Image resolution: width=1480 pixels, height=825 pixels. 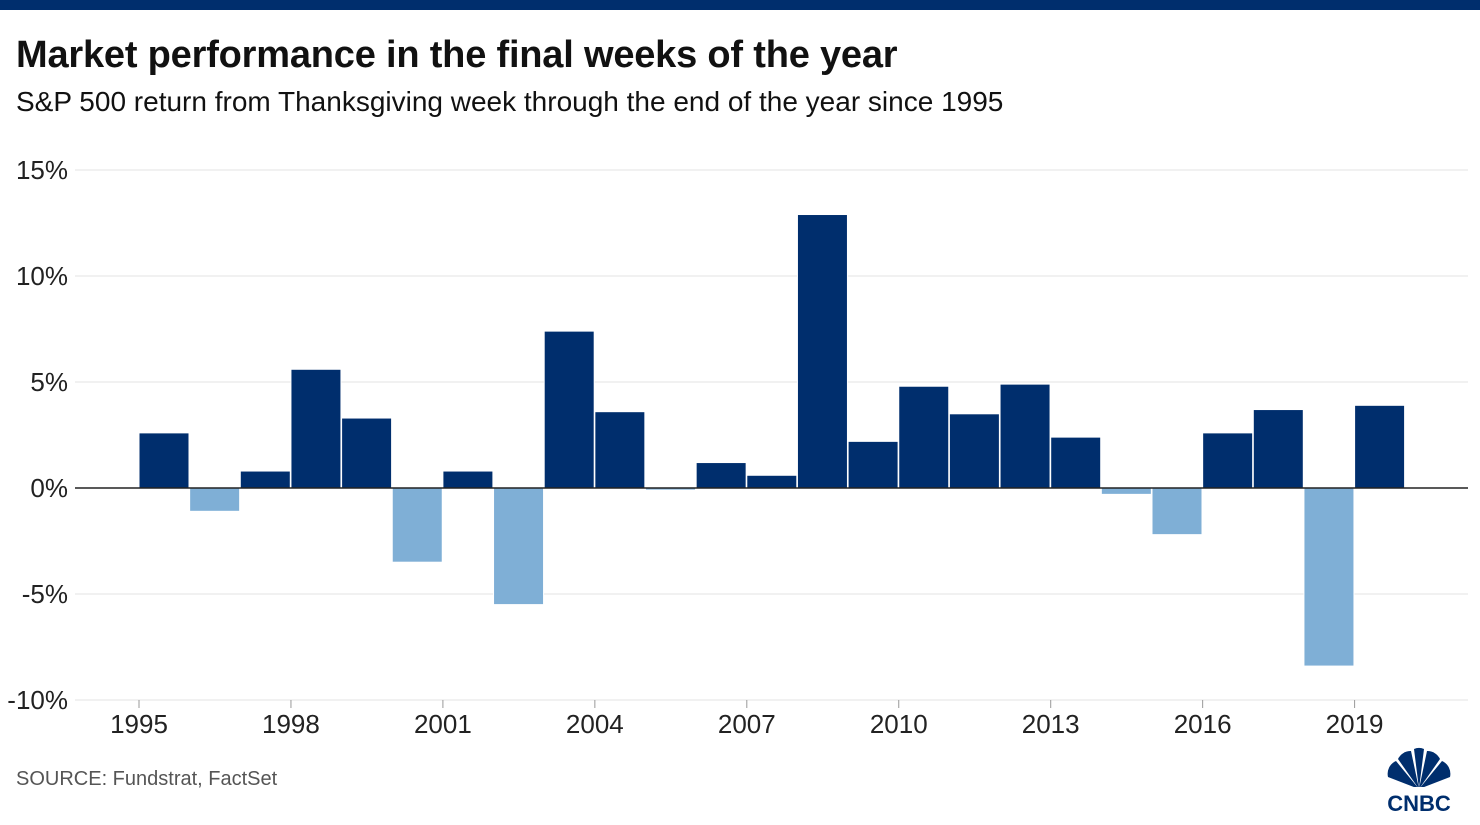 What do you see at coordinates (974, 451) in the screenshot?
I see `bar-2011` at bounding box center [974, 451].